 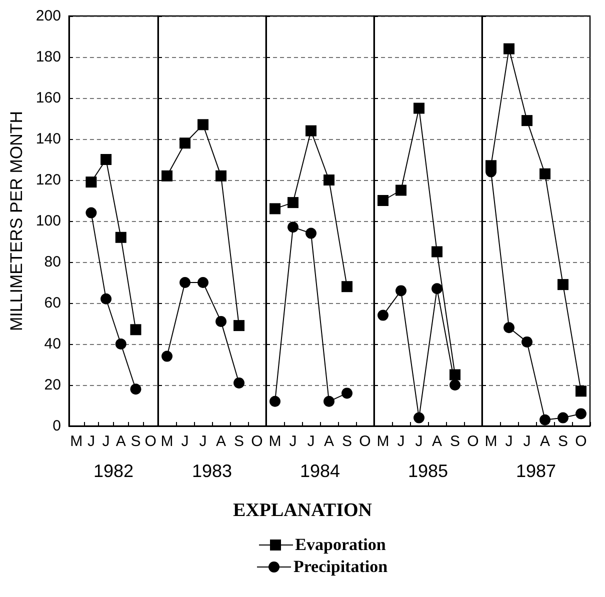 I want to click on y-tick-label: 120, so click(x=48, y=180).